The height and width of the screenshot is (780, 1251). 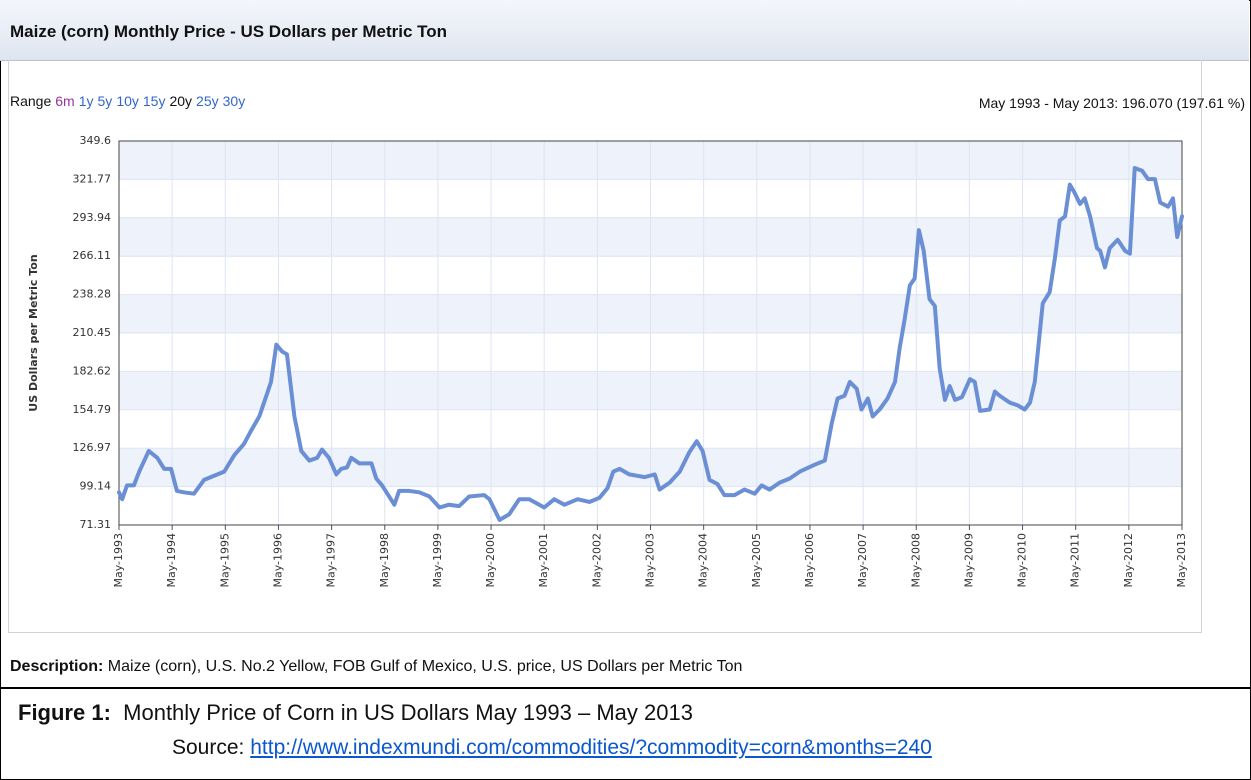 What do you see at coordinates (57, 666) in the screenshot?
I see `description-label: Description:` at bounding box center [57, 666].